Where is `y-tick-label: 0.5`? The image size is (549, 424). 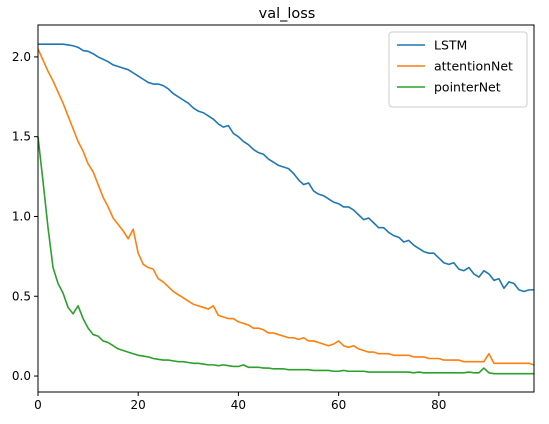
y-tick-label: 0.5 is located at coordinates (21, 296).